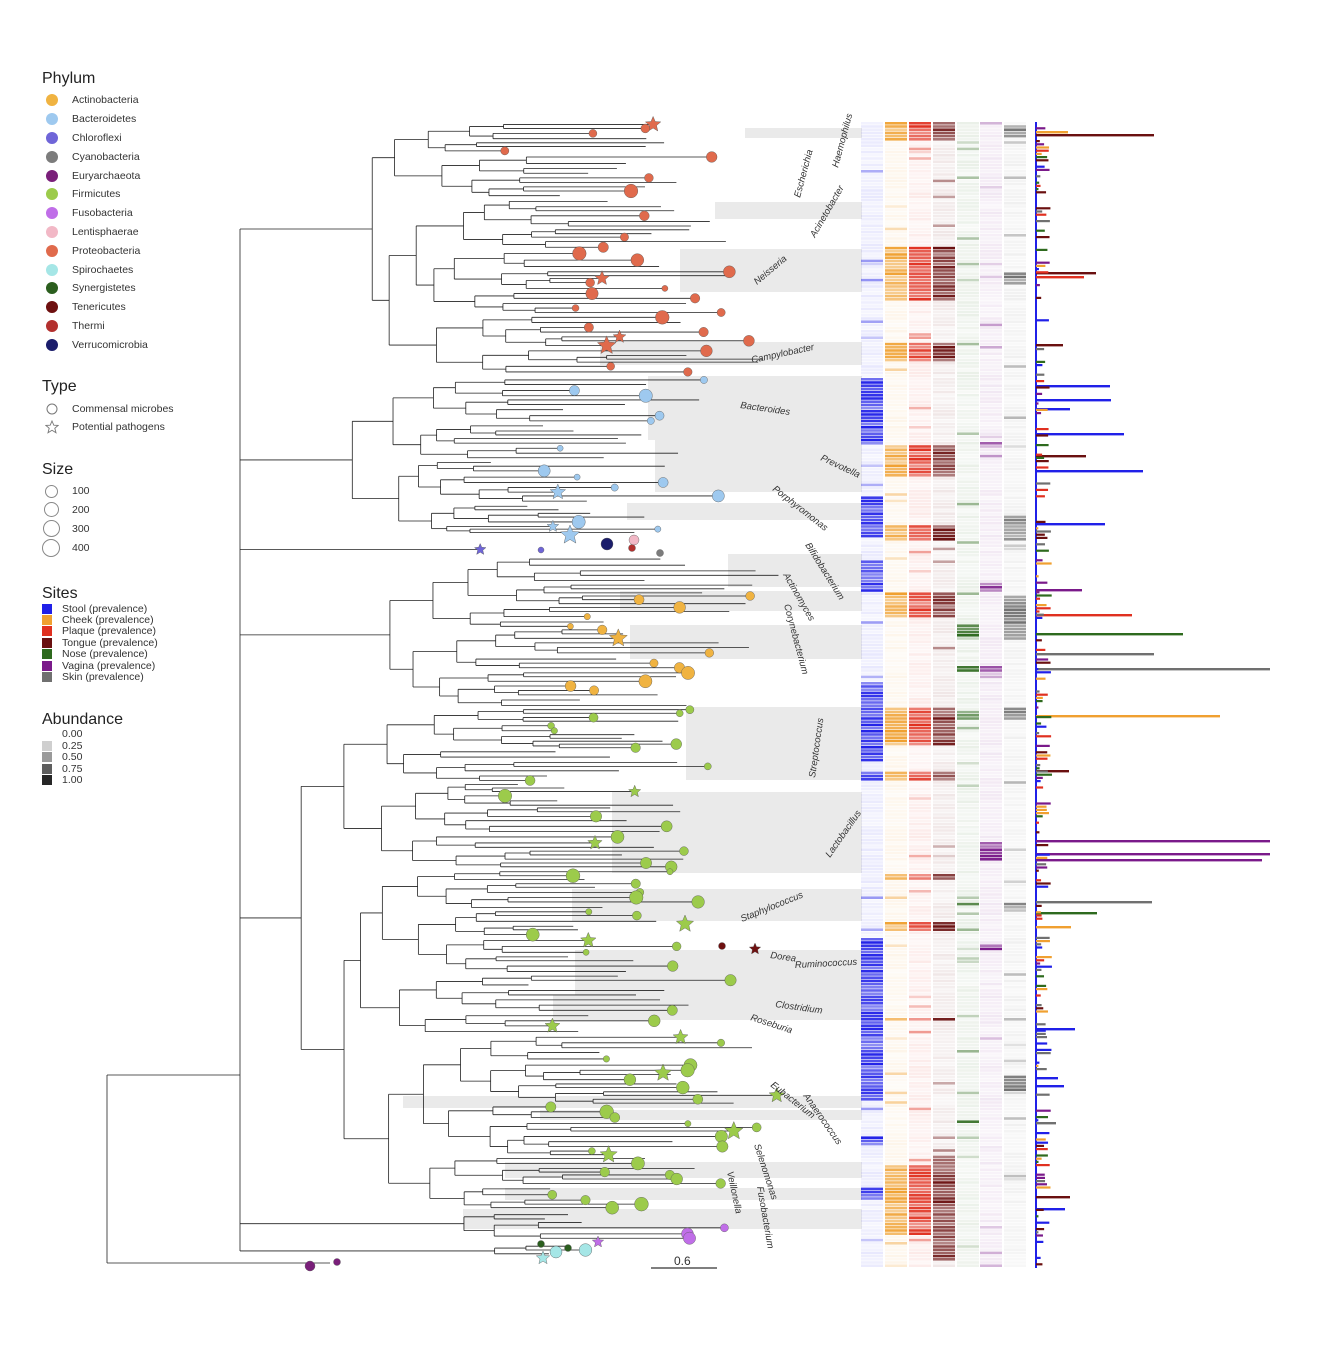 This screenshot has width=1325, height=1367. What do you see at coordinates (51, 510) in the screenshot?
I see `size-circle-icon` at bounding box center [51, 510].